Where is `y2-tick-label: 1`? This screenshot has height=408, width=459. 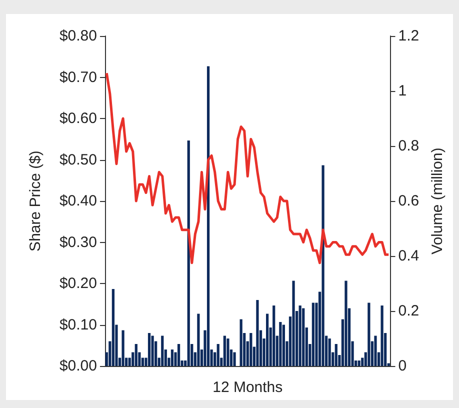
y2-tick-label: 1 is located at coordinates (402, 91).